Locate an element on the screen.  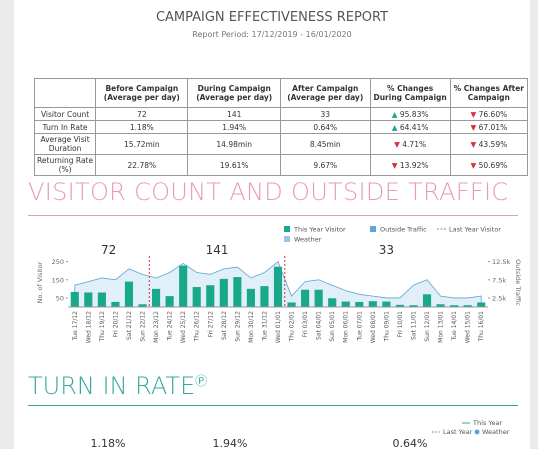
x-tick-label: Wed 25/12 is located at coordinates (183, 327).